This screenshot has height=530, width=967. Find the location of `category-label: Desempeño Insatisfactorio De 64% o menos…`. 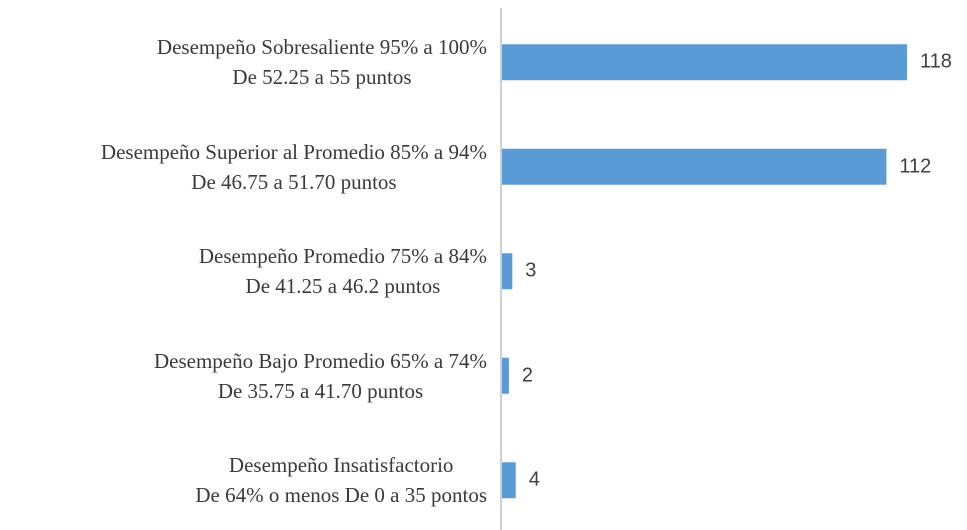

category-label: Desempeño Insatisfactorio De 64% o menos… is located at coordinates (341, 480).